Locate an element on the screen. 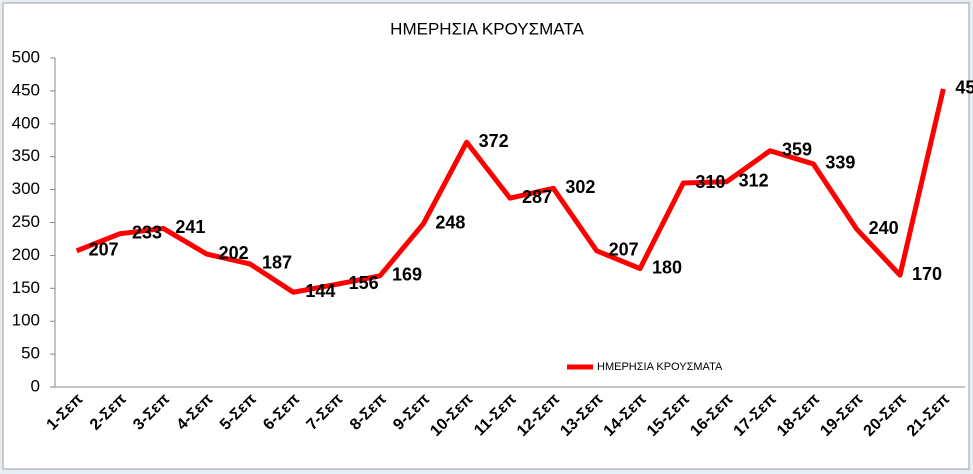 This screenshot has width=973, height=474. data-label: 202 is located at coordinates (234, 253).